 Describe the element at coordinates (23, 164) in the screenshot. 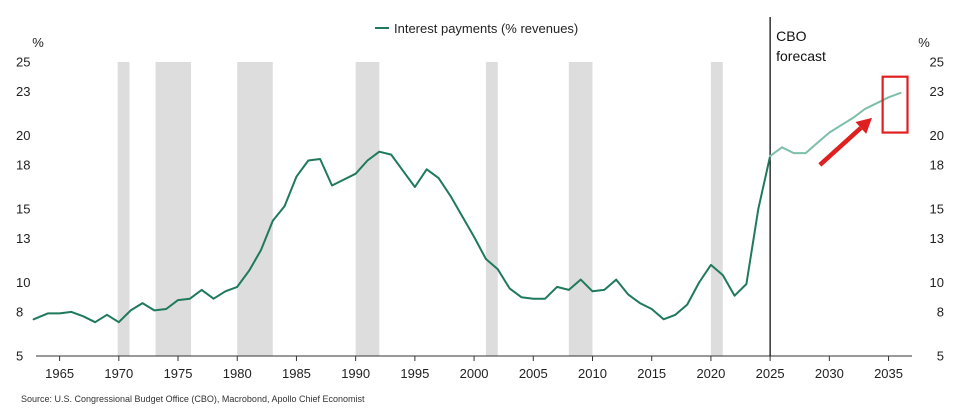

I see `y-tick-label-left: 18` at that location.